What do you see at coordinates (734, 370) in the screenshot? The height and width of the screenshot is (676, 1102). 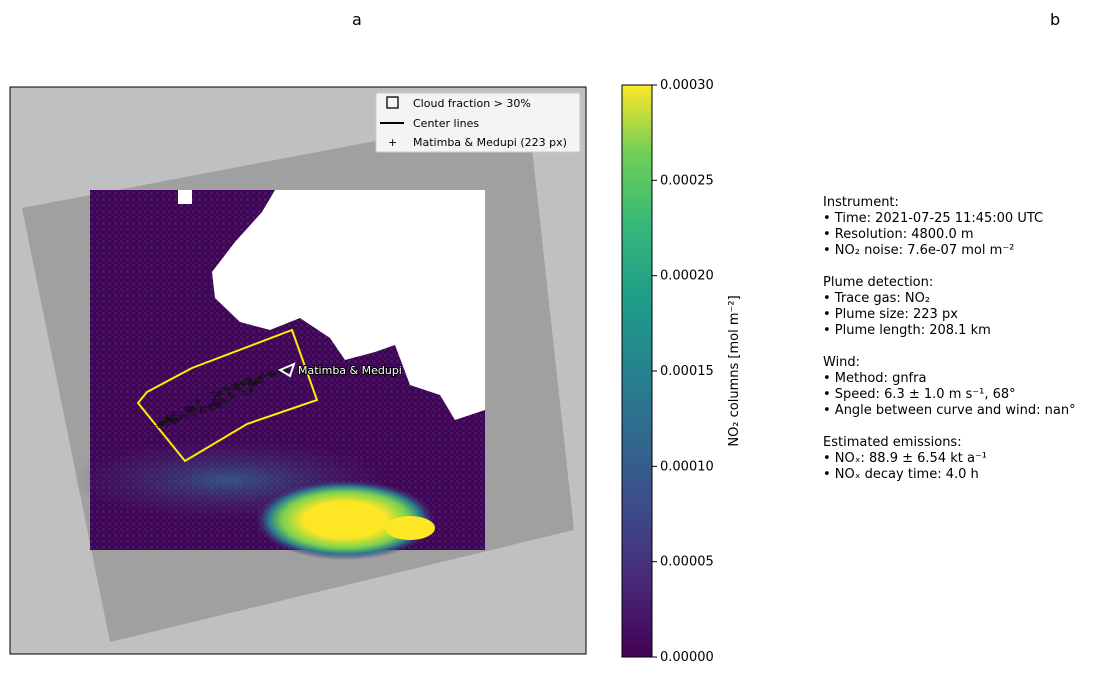 I see `colorbar-label: NO₂ columns [mol m⁻²]` at bounding box center [734, 370].